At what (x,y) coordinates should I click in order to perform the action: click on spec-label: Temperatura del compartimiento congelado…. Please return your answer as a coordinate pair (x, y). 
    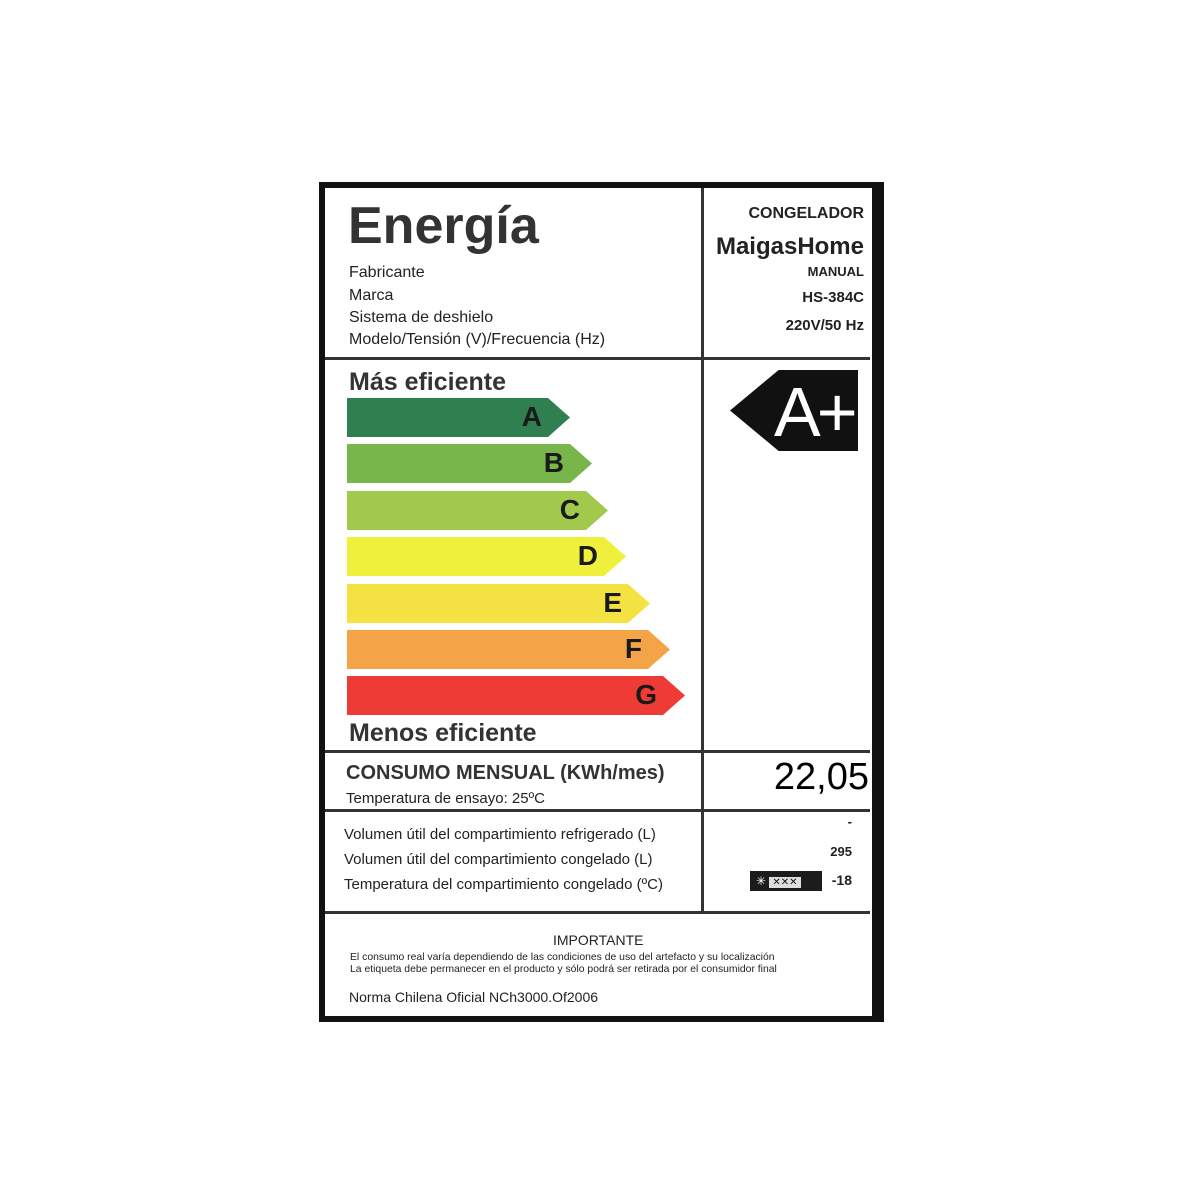
    Looking at the image, I should click on (503, 884).